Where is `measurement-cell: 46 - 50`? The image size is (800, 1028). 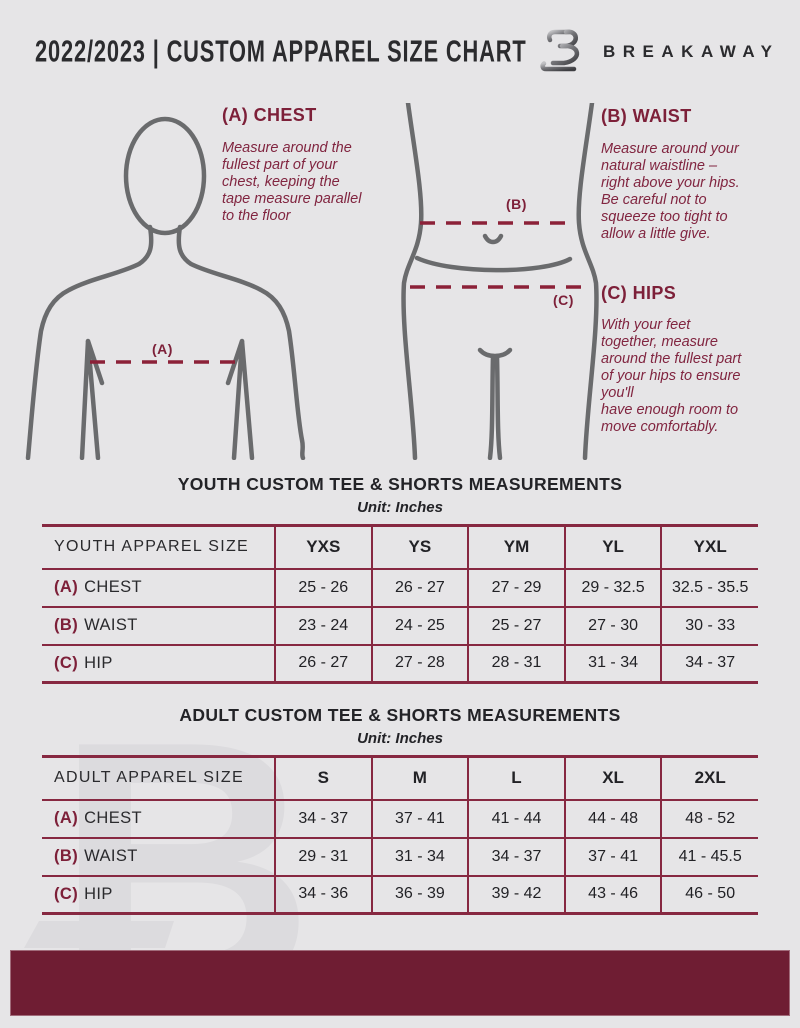
measurement-cell: 46 - 50 is located at coordinates (709, 894).